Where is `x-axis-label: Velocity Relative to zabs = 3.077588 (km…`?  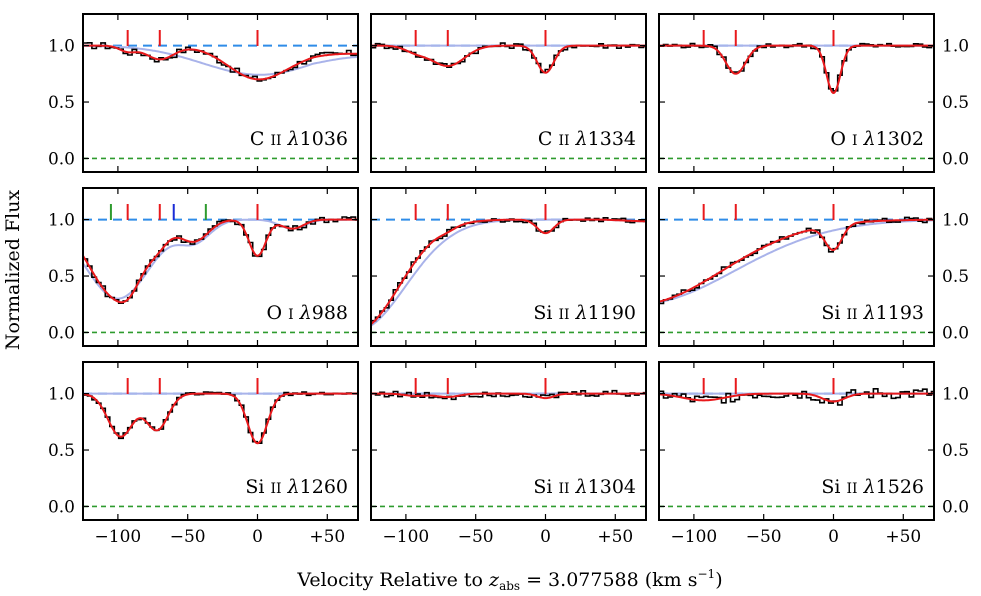
x-axis-label: Velocity Relative to zabs = 3.077588 (km… is located at coordinates (509, 580).